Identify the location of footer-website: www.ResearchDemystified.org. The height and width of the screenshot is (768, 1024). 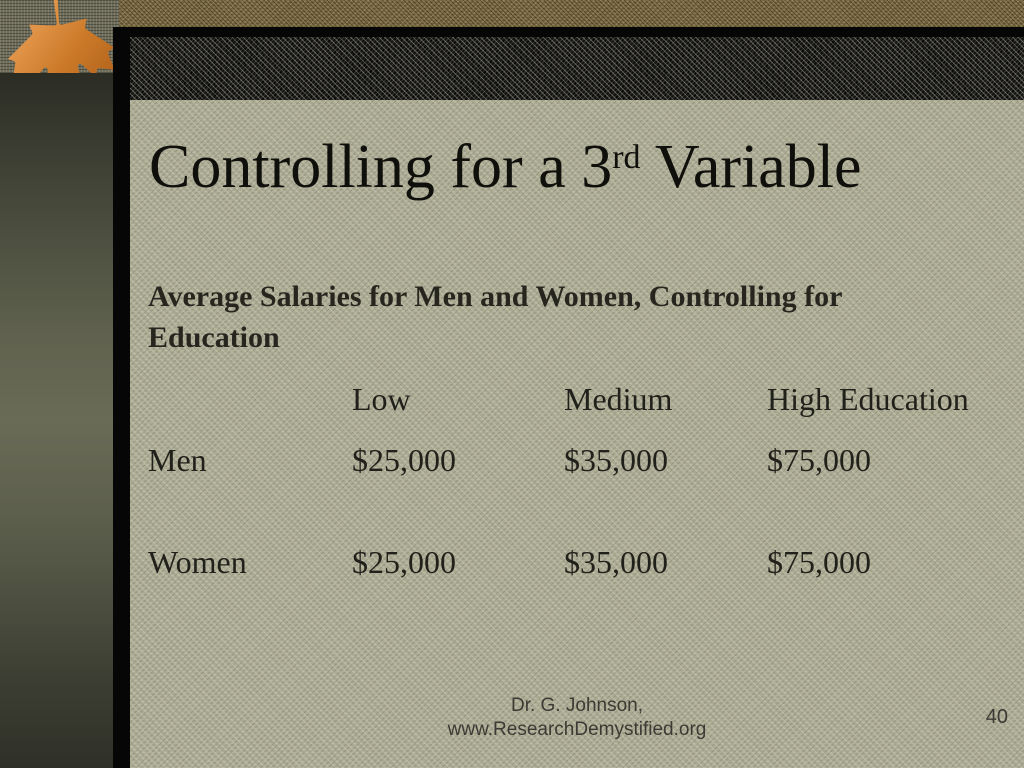
(577, 729).